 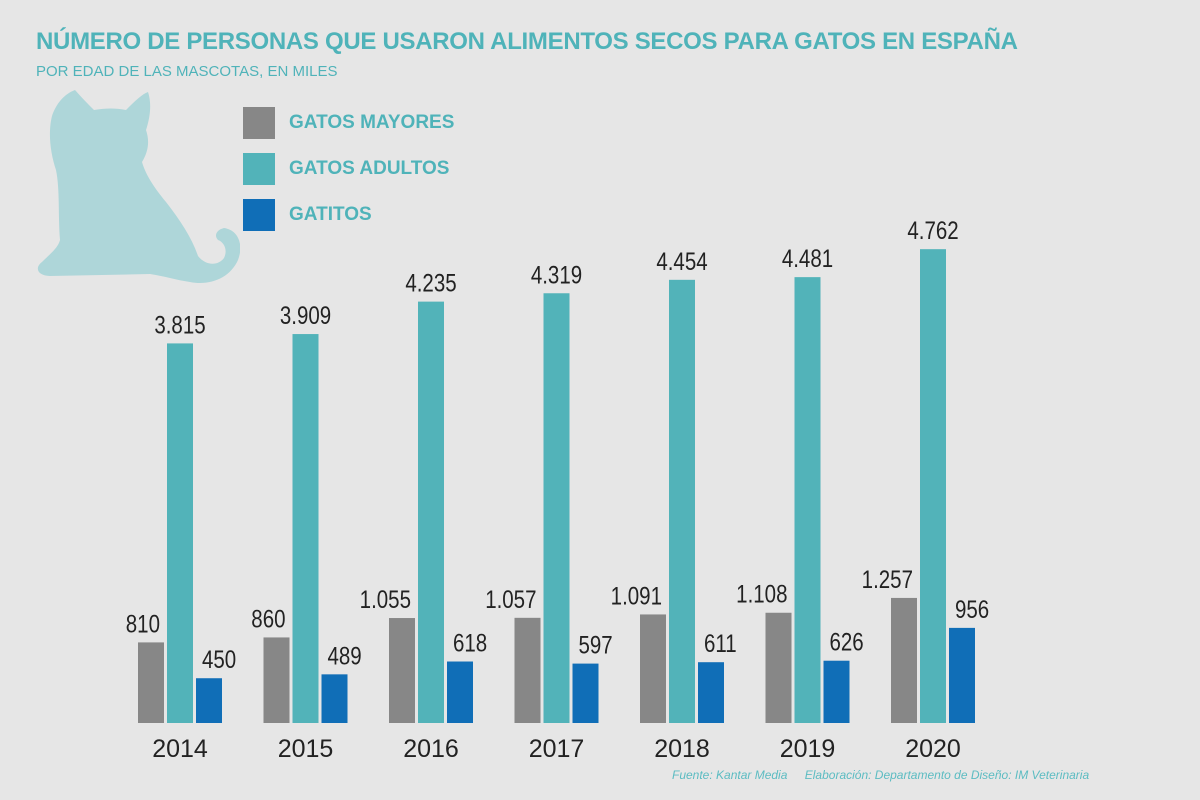 What do you see at coordinates (720, 643) in the screenshot?
I see `data-label-gatitos-2018: 611` at bounding box center [720, 643].